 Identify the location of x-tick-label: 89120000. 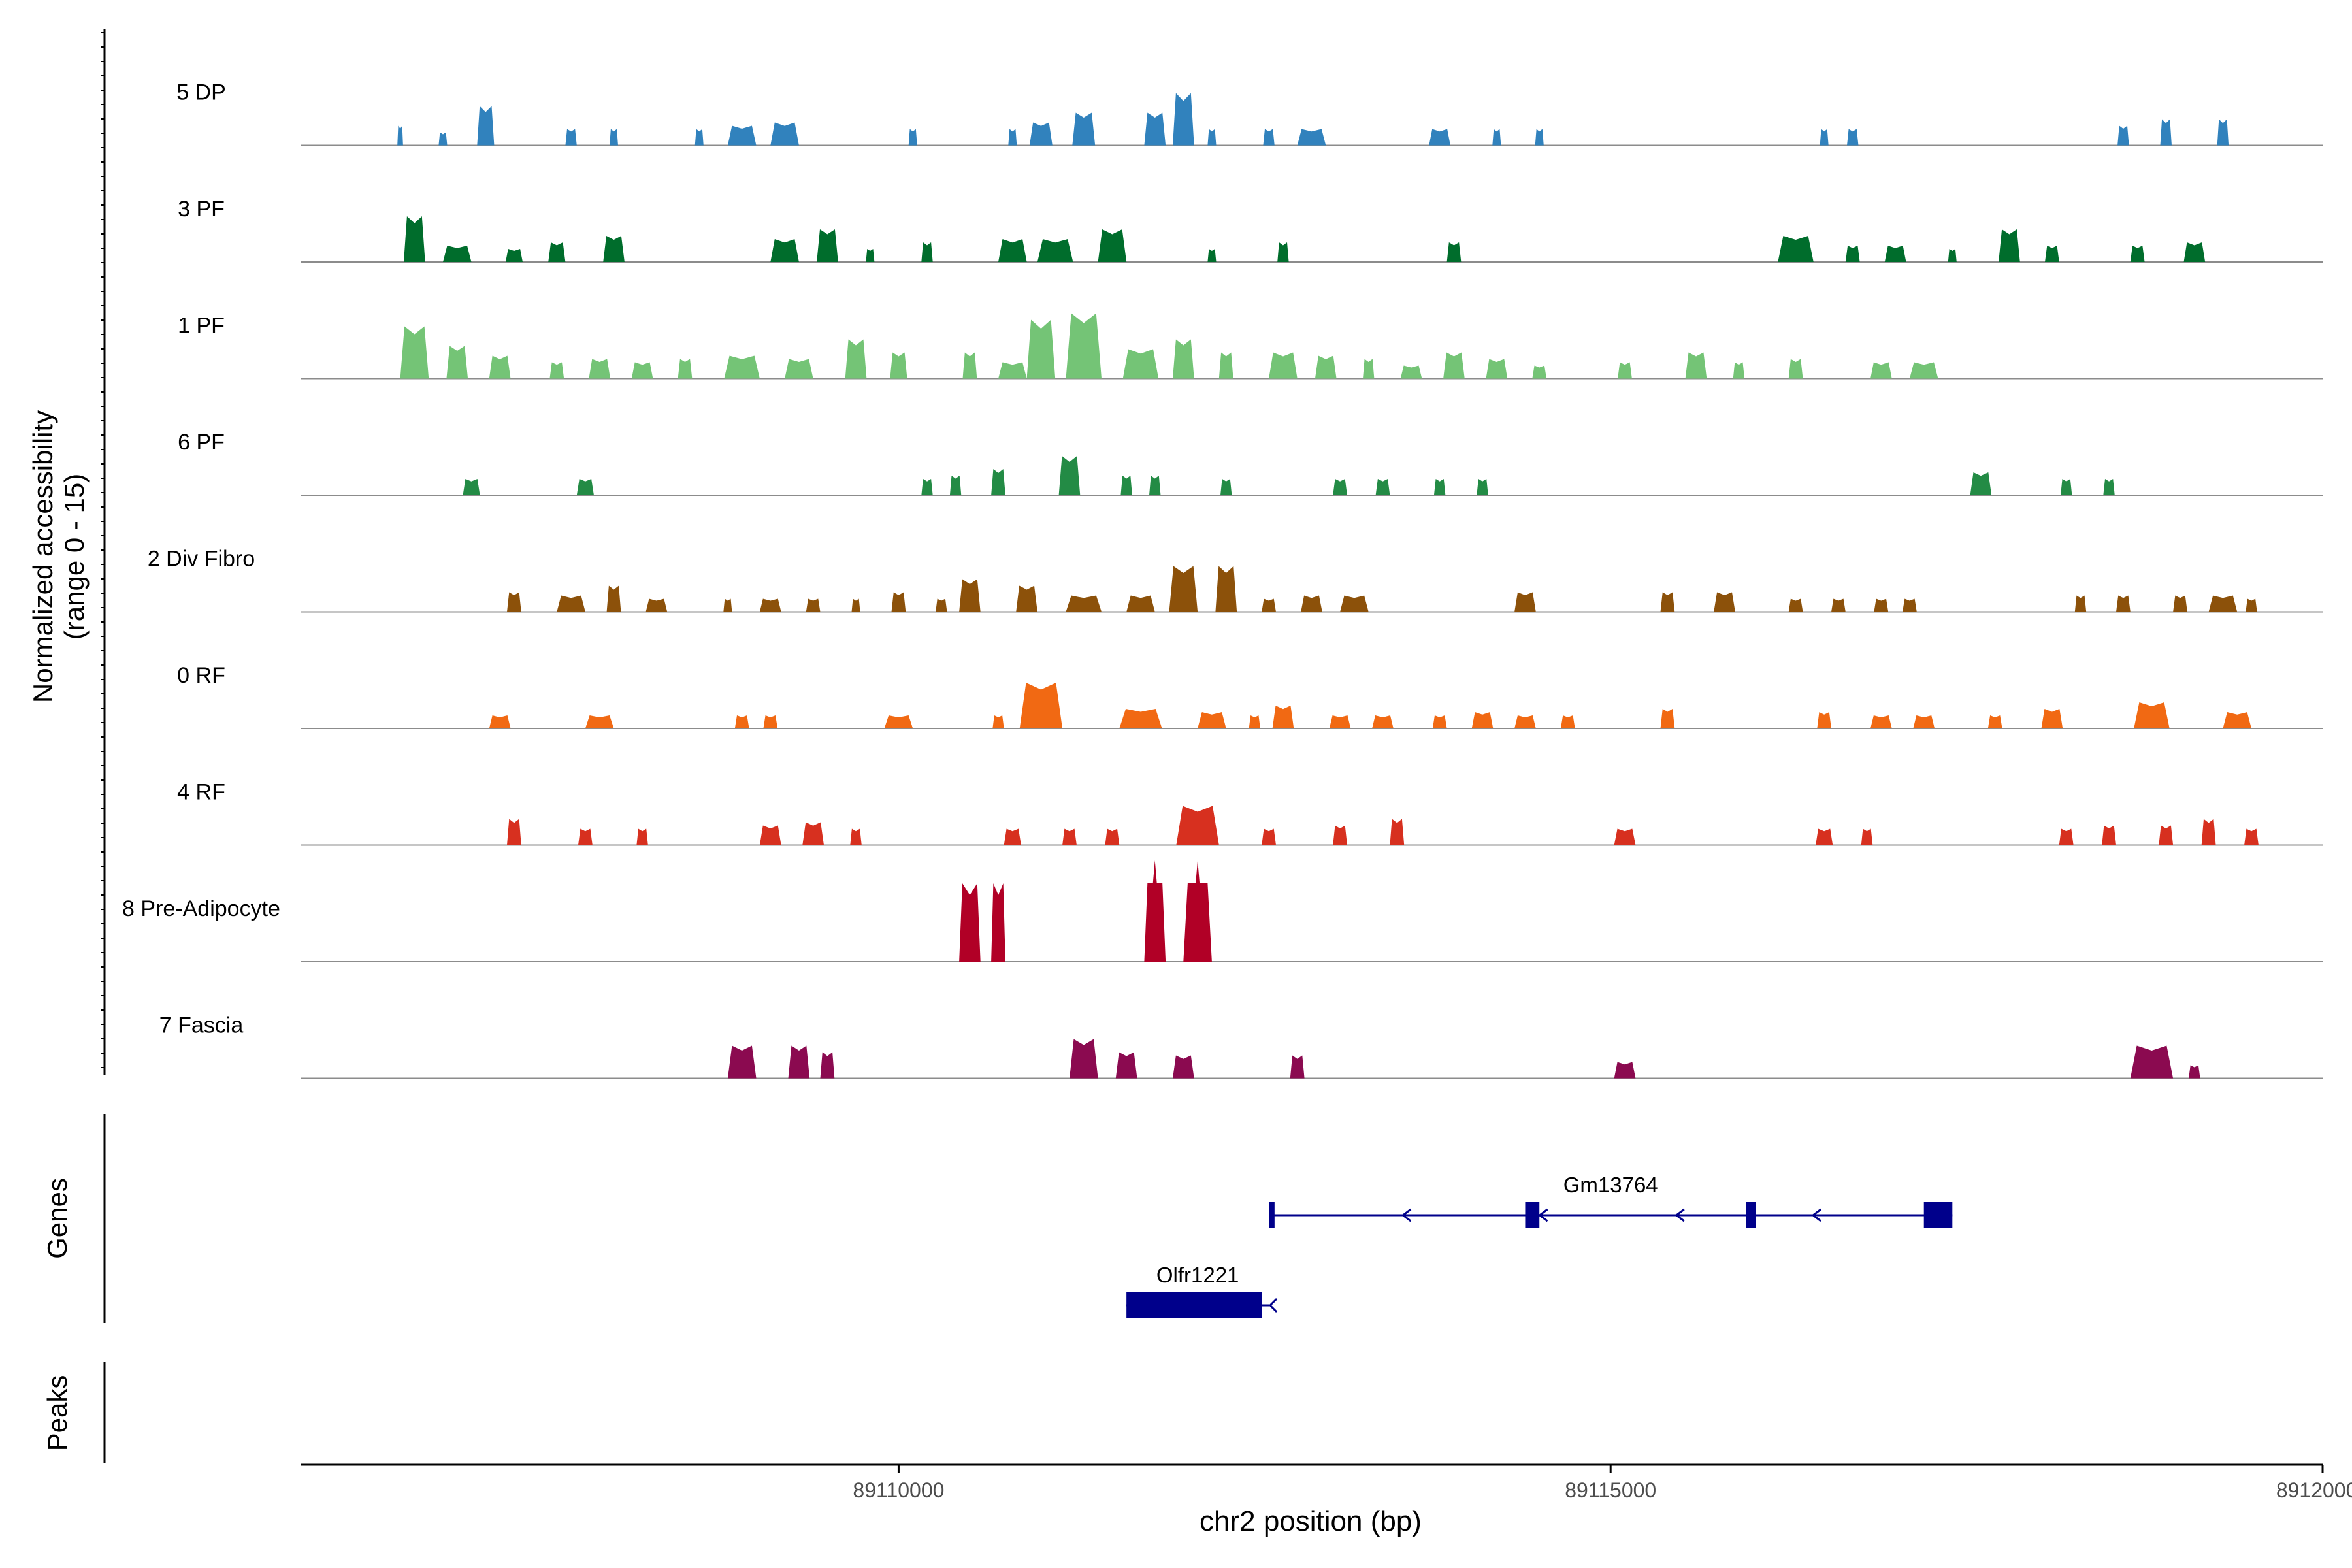
(2314, 1490).